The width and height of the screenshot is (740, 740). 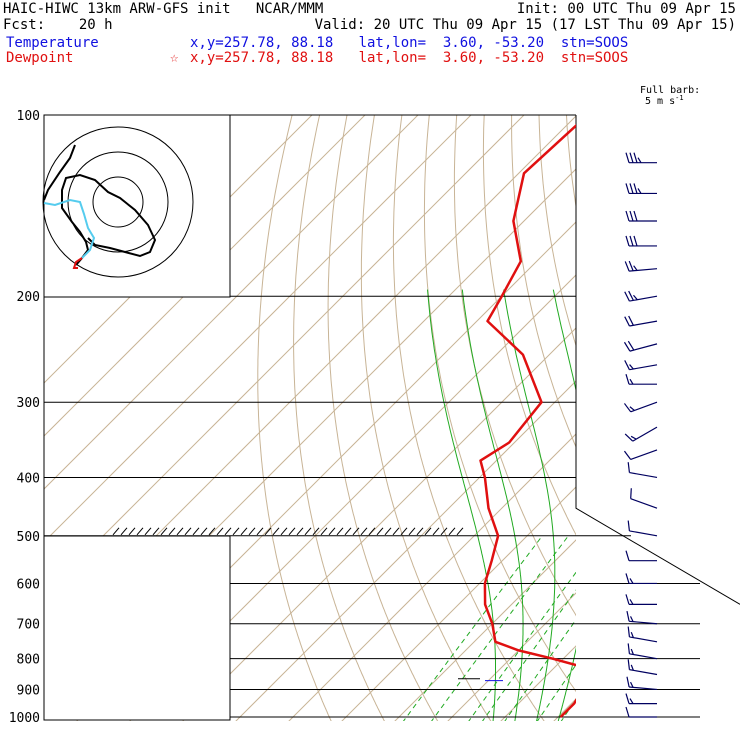 I want to click on forecast-label: Fcst: 20 h, so click(x=58, y=25).